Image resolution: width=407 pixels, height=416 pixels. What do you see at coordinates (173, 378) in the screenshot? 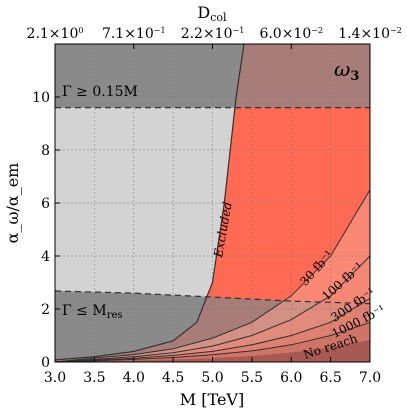
I see `x-tick-label-3: 4.5` at bounding box center [173, 378].